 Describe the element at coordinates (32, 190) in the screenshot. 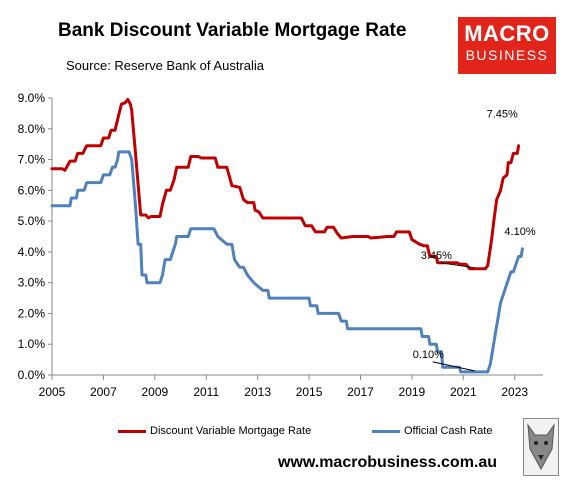

I see `y-tick-label: 6.0%` at that location.